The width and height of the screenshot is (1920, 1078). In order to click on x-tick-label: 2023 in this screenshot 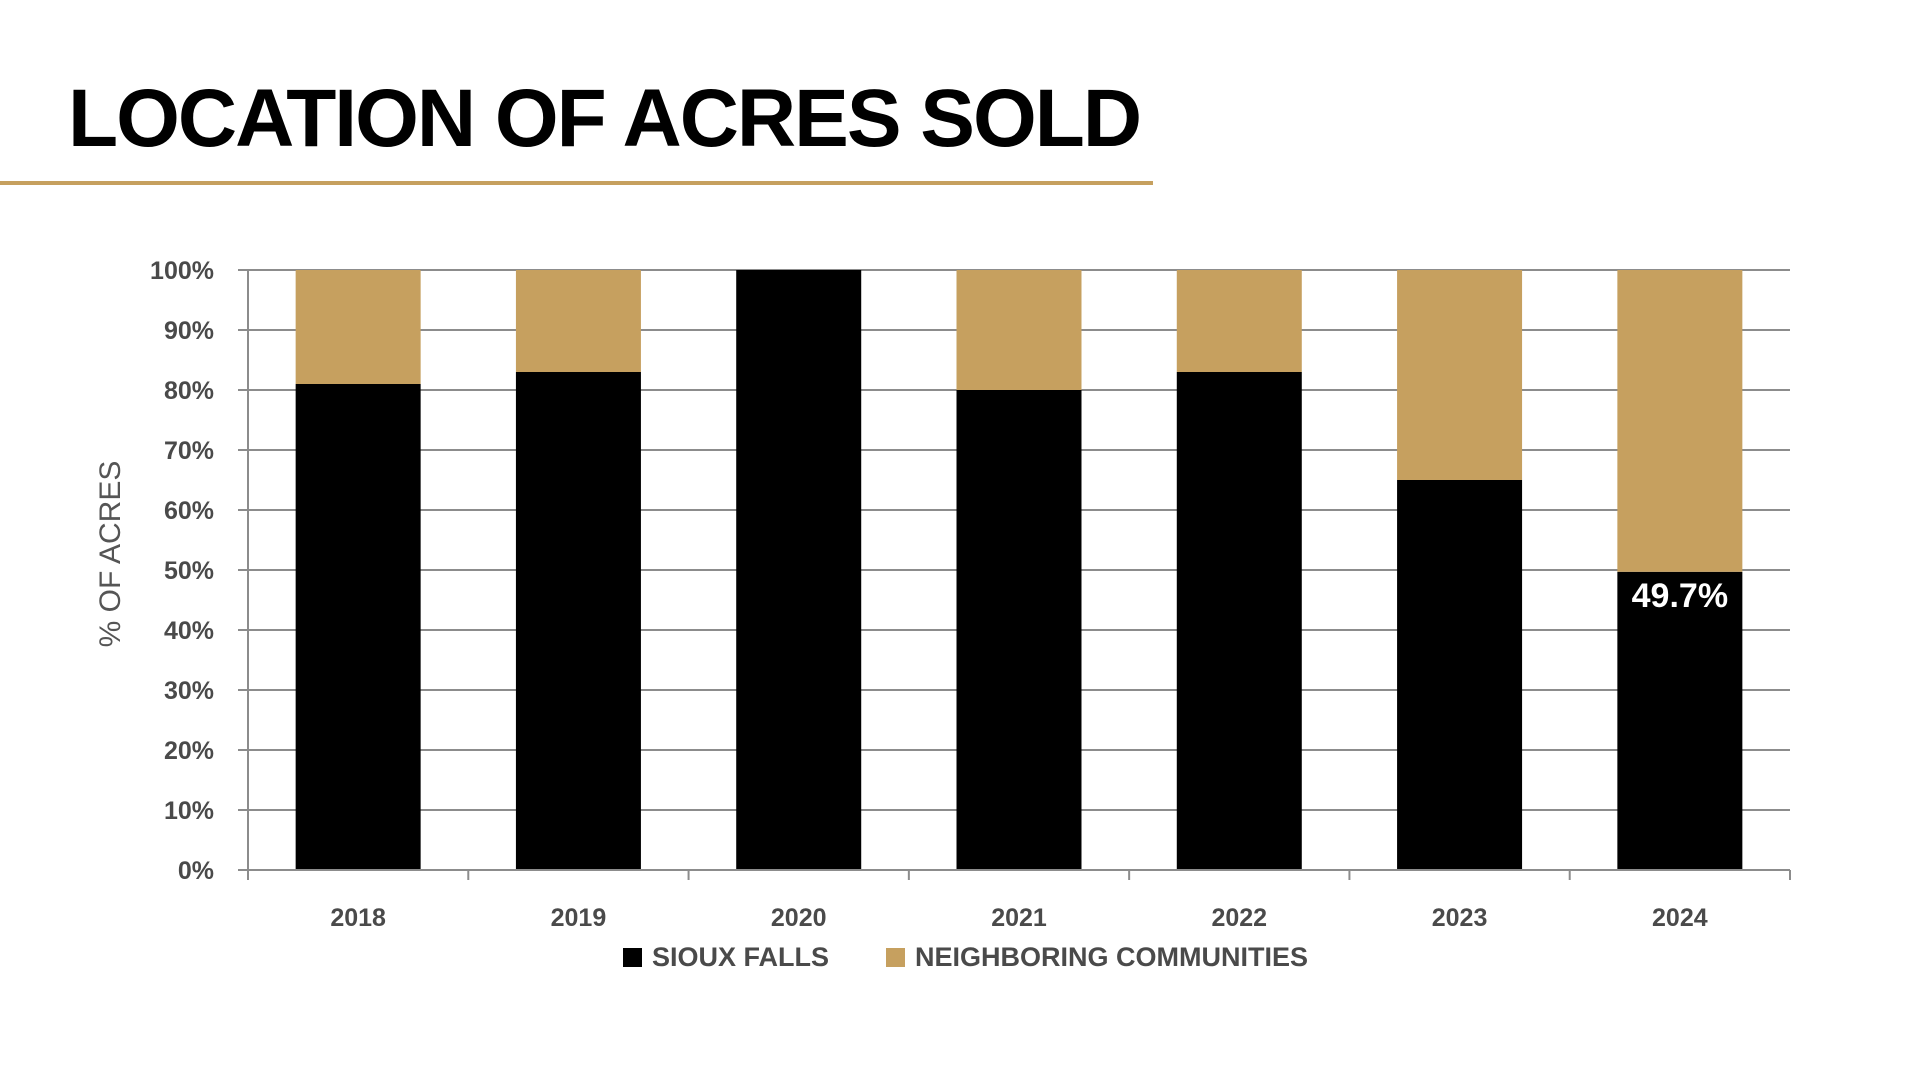, I will do `click(1460, 918)`.